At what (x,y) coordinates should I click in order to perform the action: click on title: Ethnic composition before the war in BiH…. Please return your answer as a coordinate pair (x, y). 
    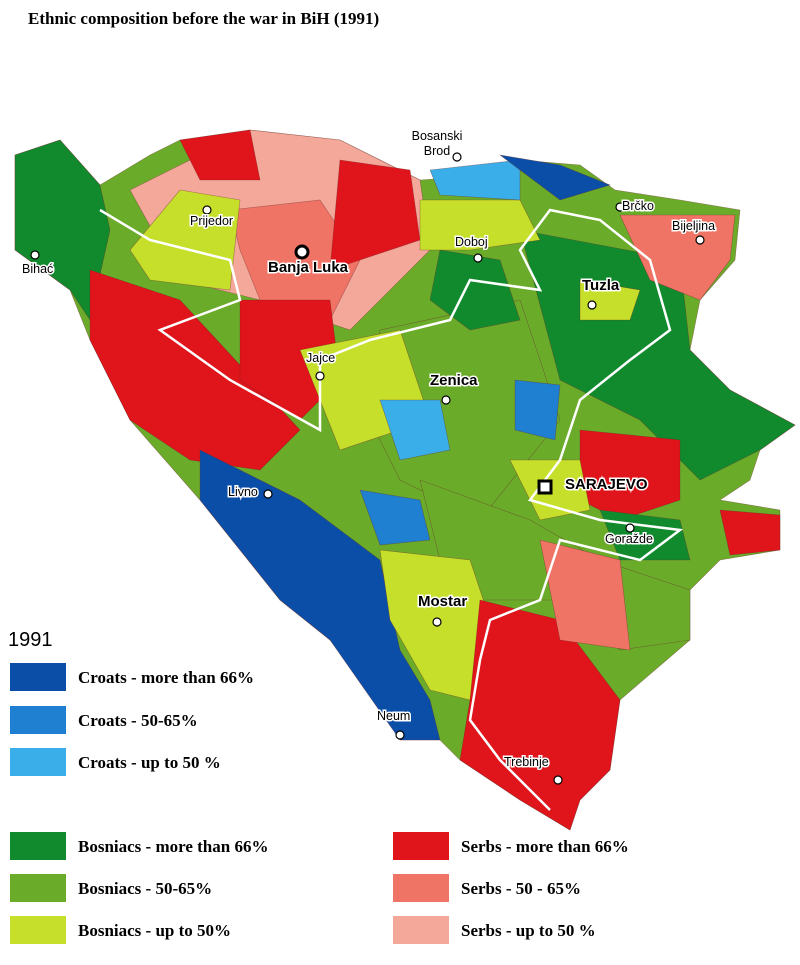
    Looking at the image, I should click on (203, 18).